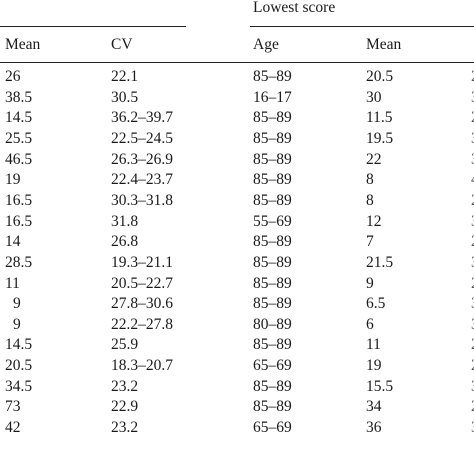 This screenshot has height=474, width=474. I want to click on table-cell: 6.5, so click(376, 304).